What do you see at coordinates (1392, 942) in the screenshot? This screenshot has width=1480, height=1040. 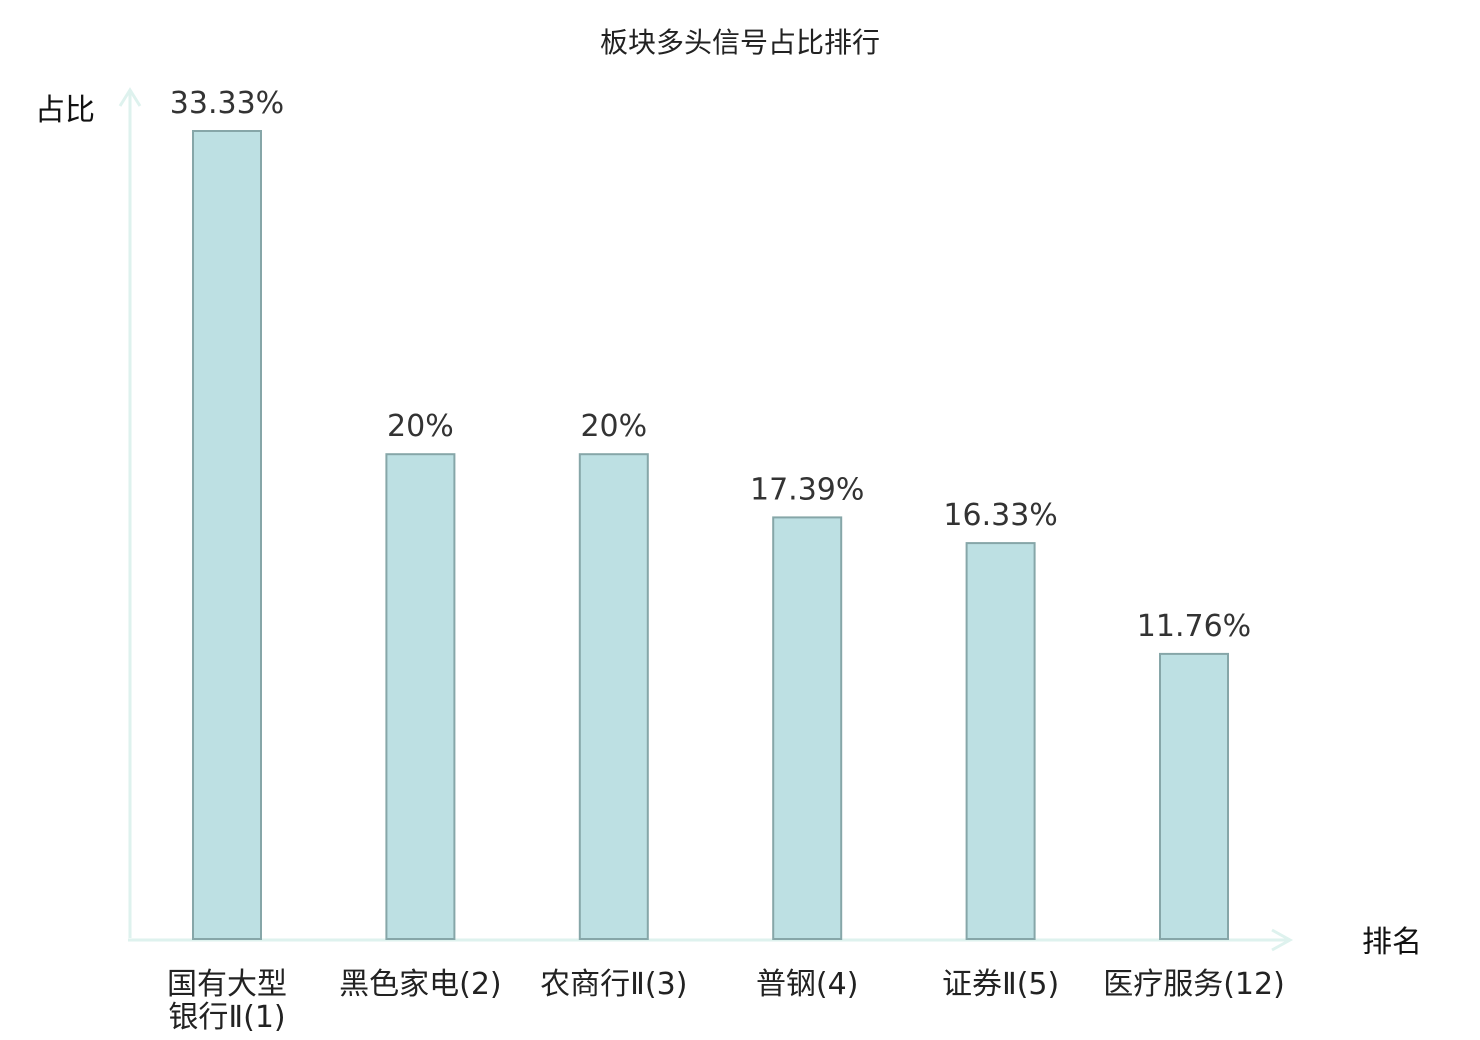 I see `x-axis-label: 排名` at bounding box center [1392, 942].